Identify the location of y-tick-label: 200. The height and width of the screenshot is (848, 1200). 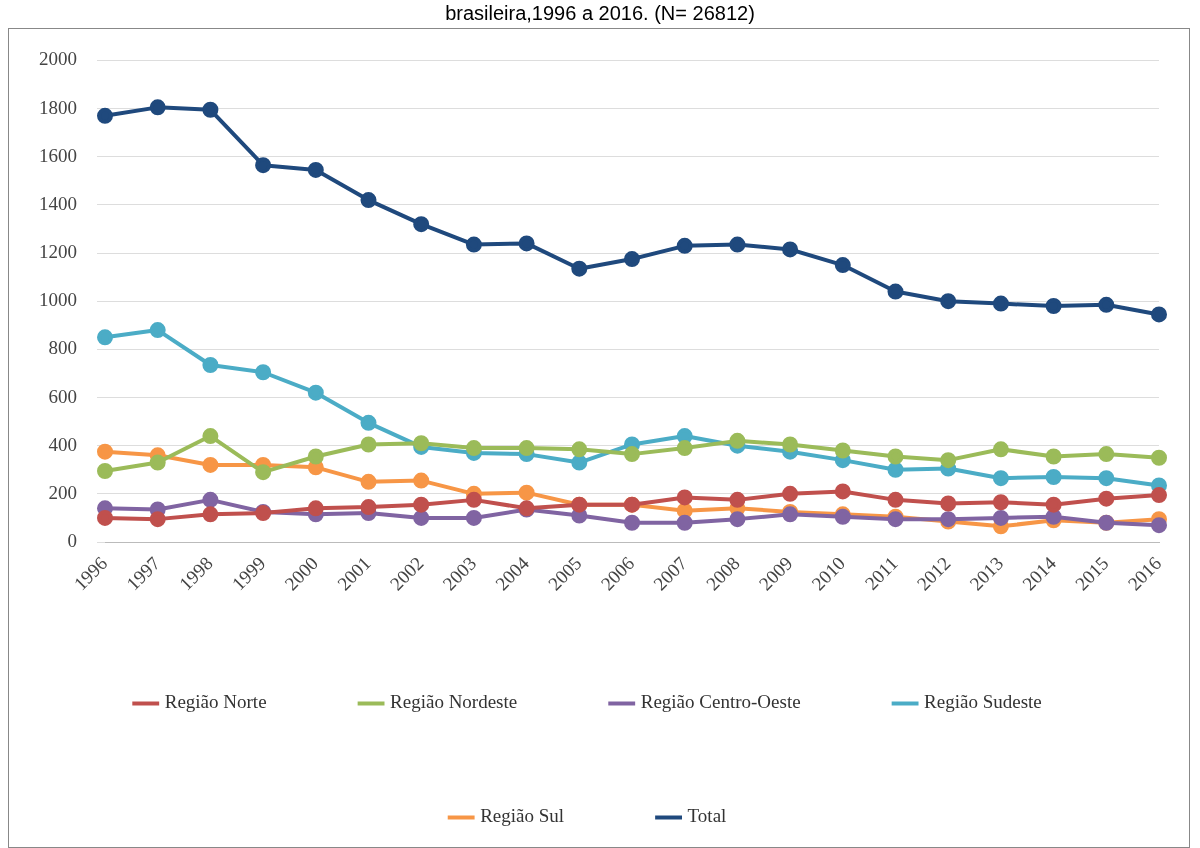
(62, 492).